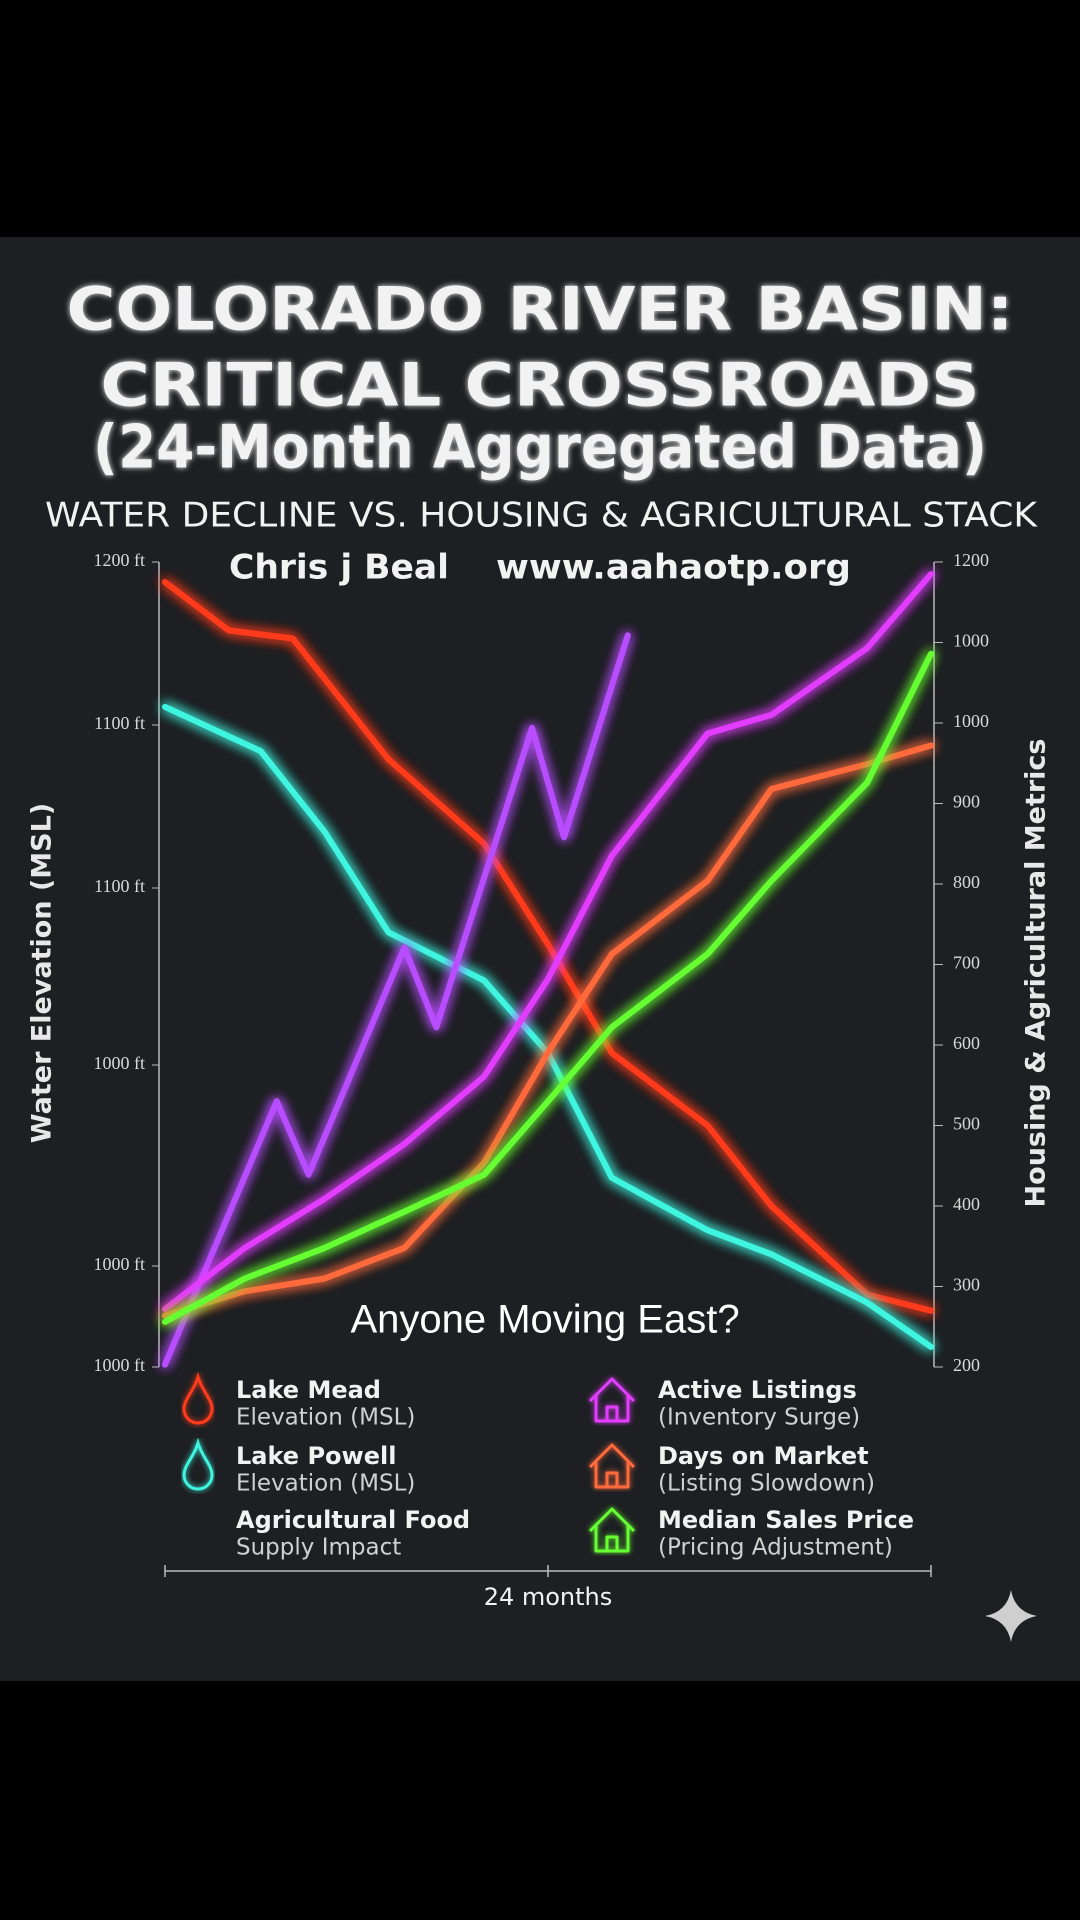 The image size is (1080, 1920). I want to click on y-tick-label: 1200 ft, so click(120, 560).